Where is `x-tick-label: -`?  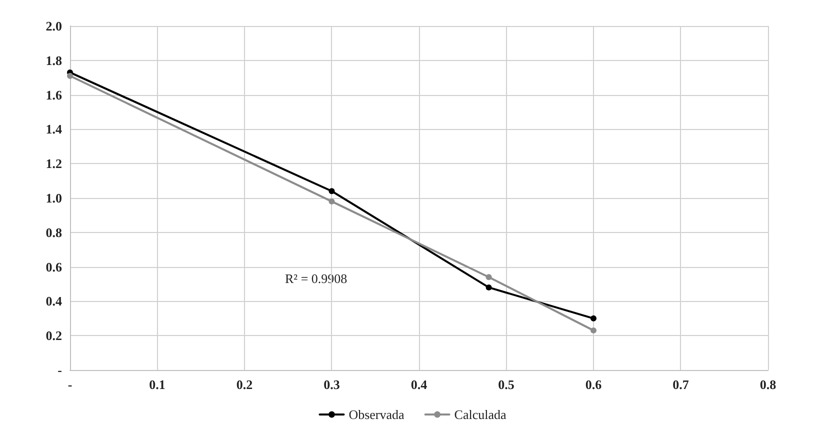
x-tick-label: - is located at coordinates (70, 384).